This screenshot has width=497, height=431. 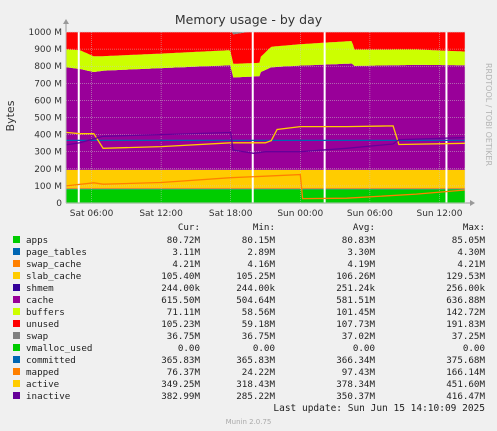 What do you see at coordinates (465, 372) in the screenshot?
I see `legend-value: 166.14M` at bounding box center [465, 372].